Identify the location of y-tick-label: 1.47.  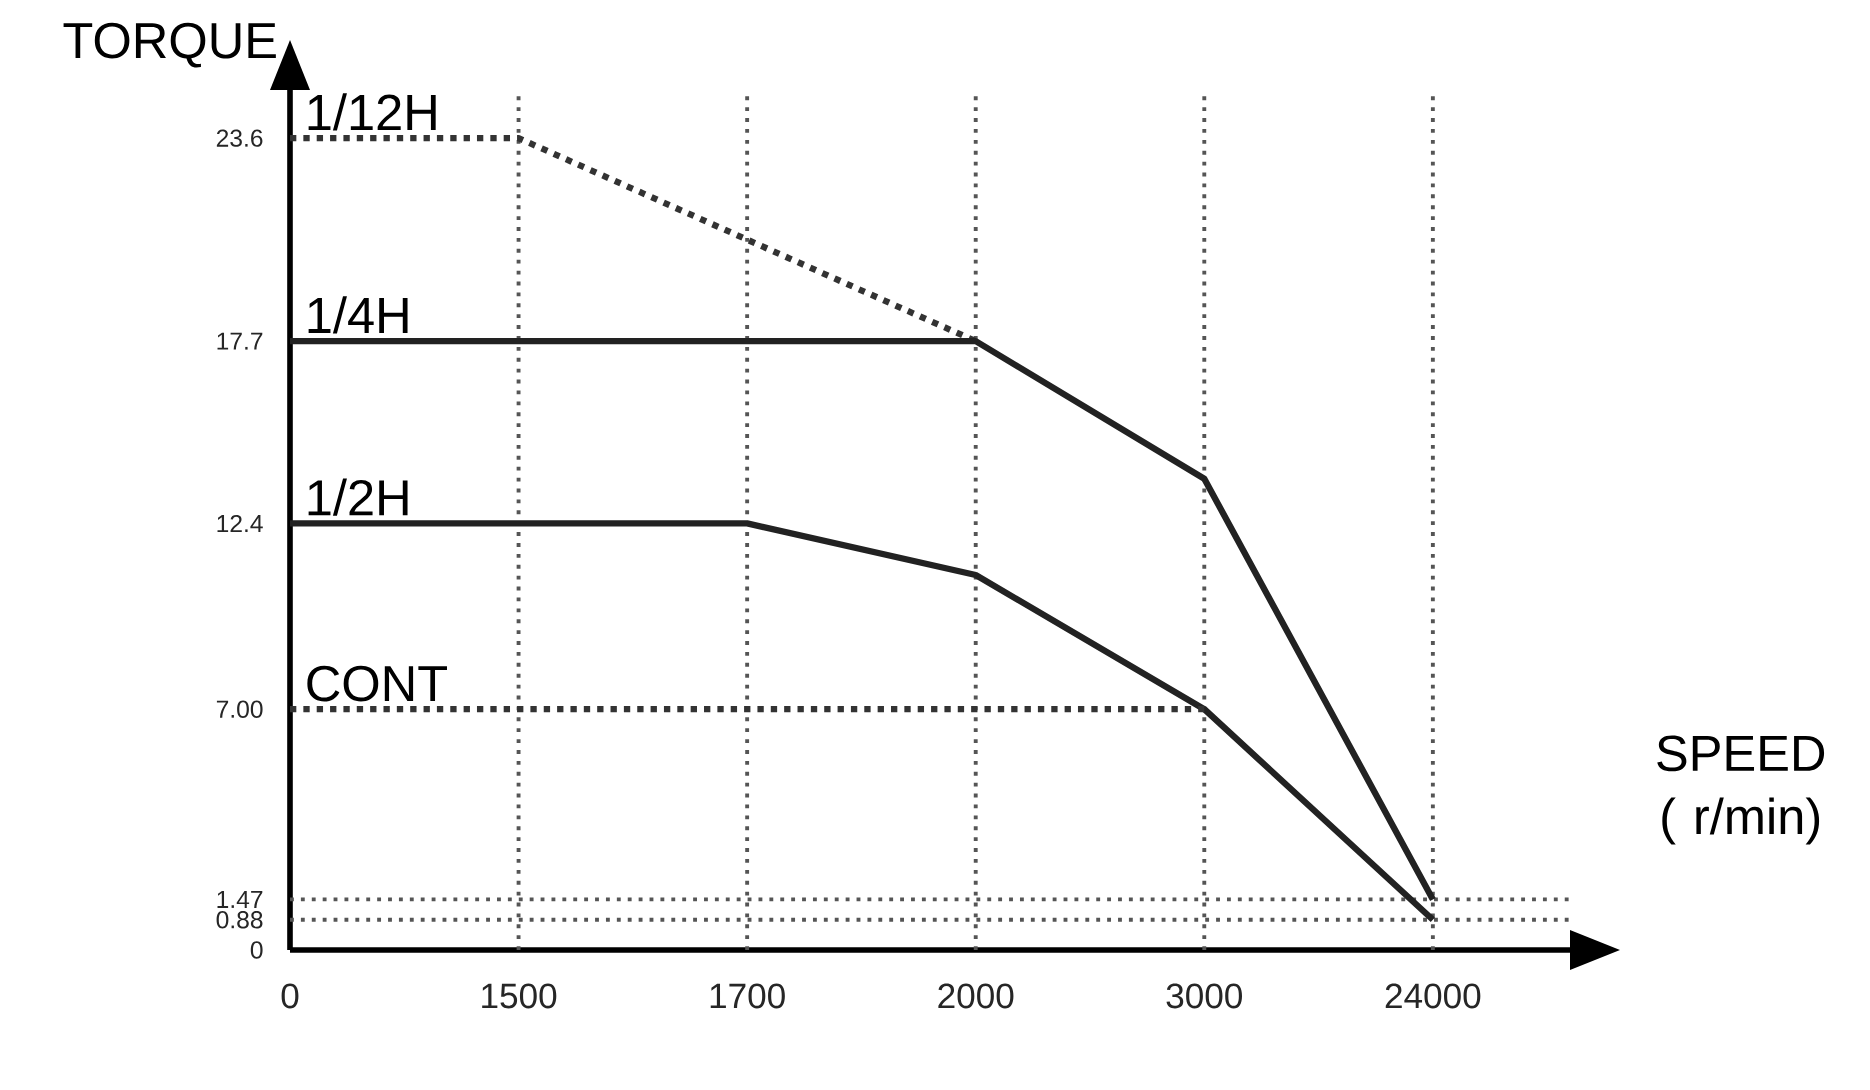
(240, 899).